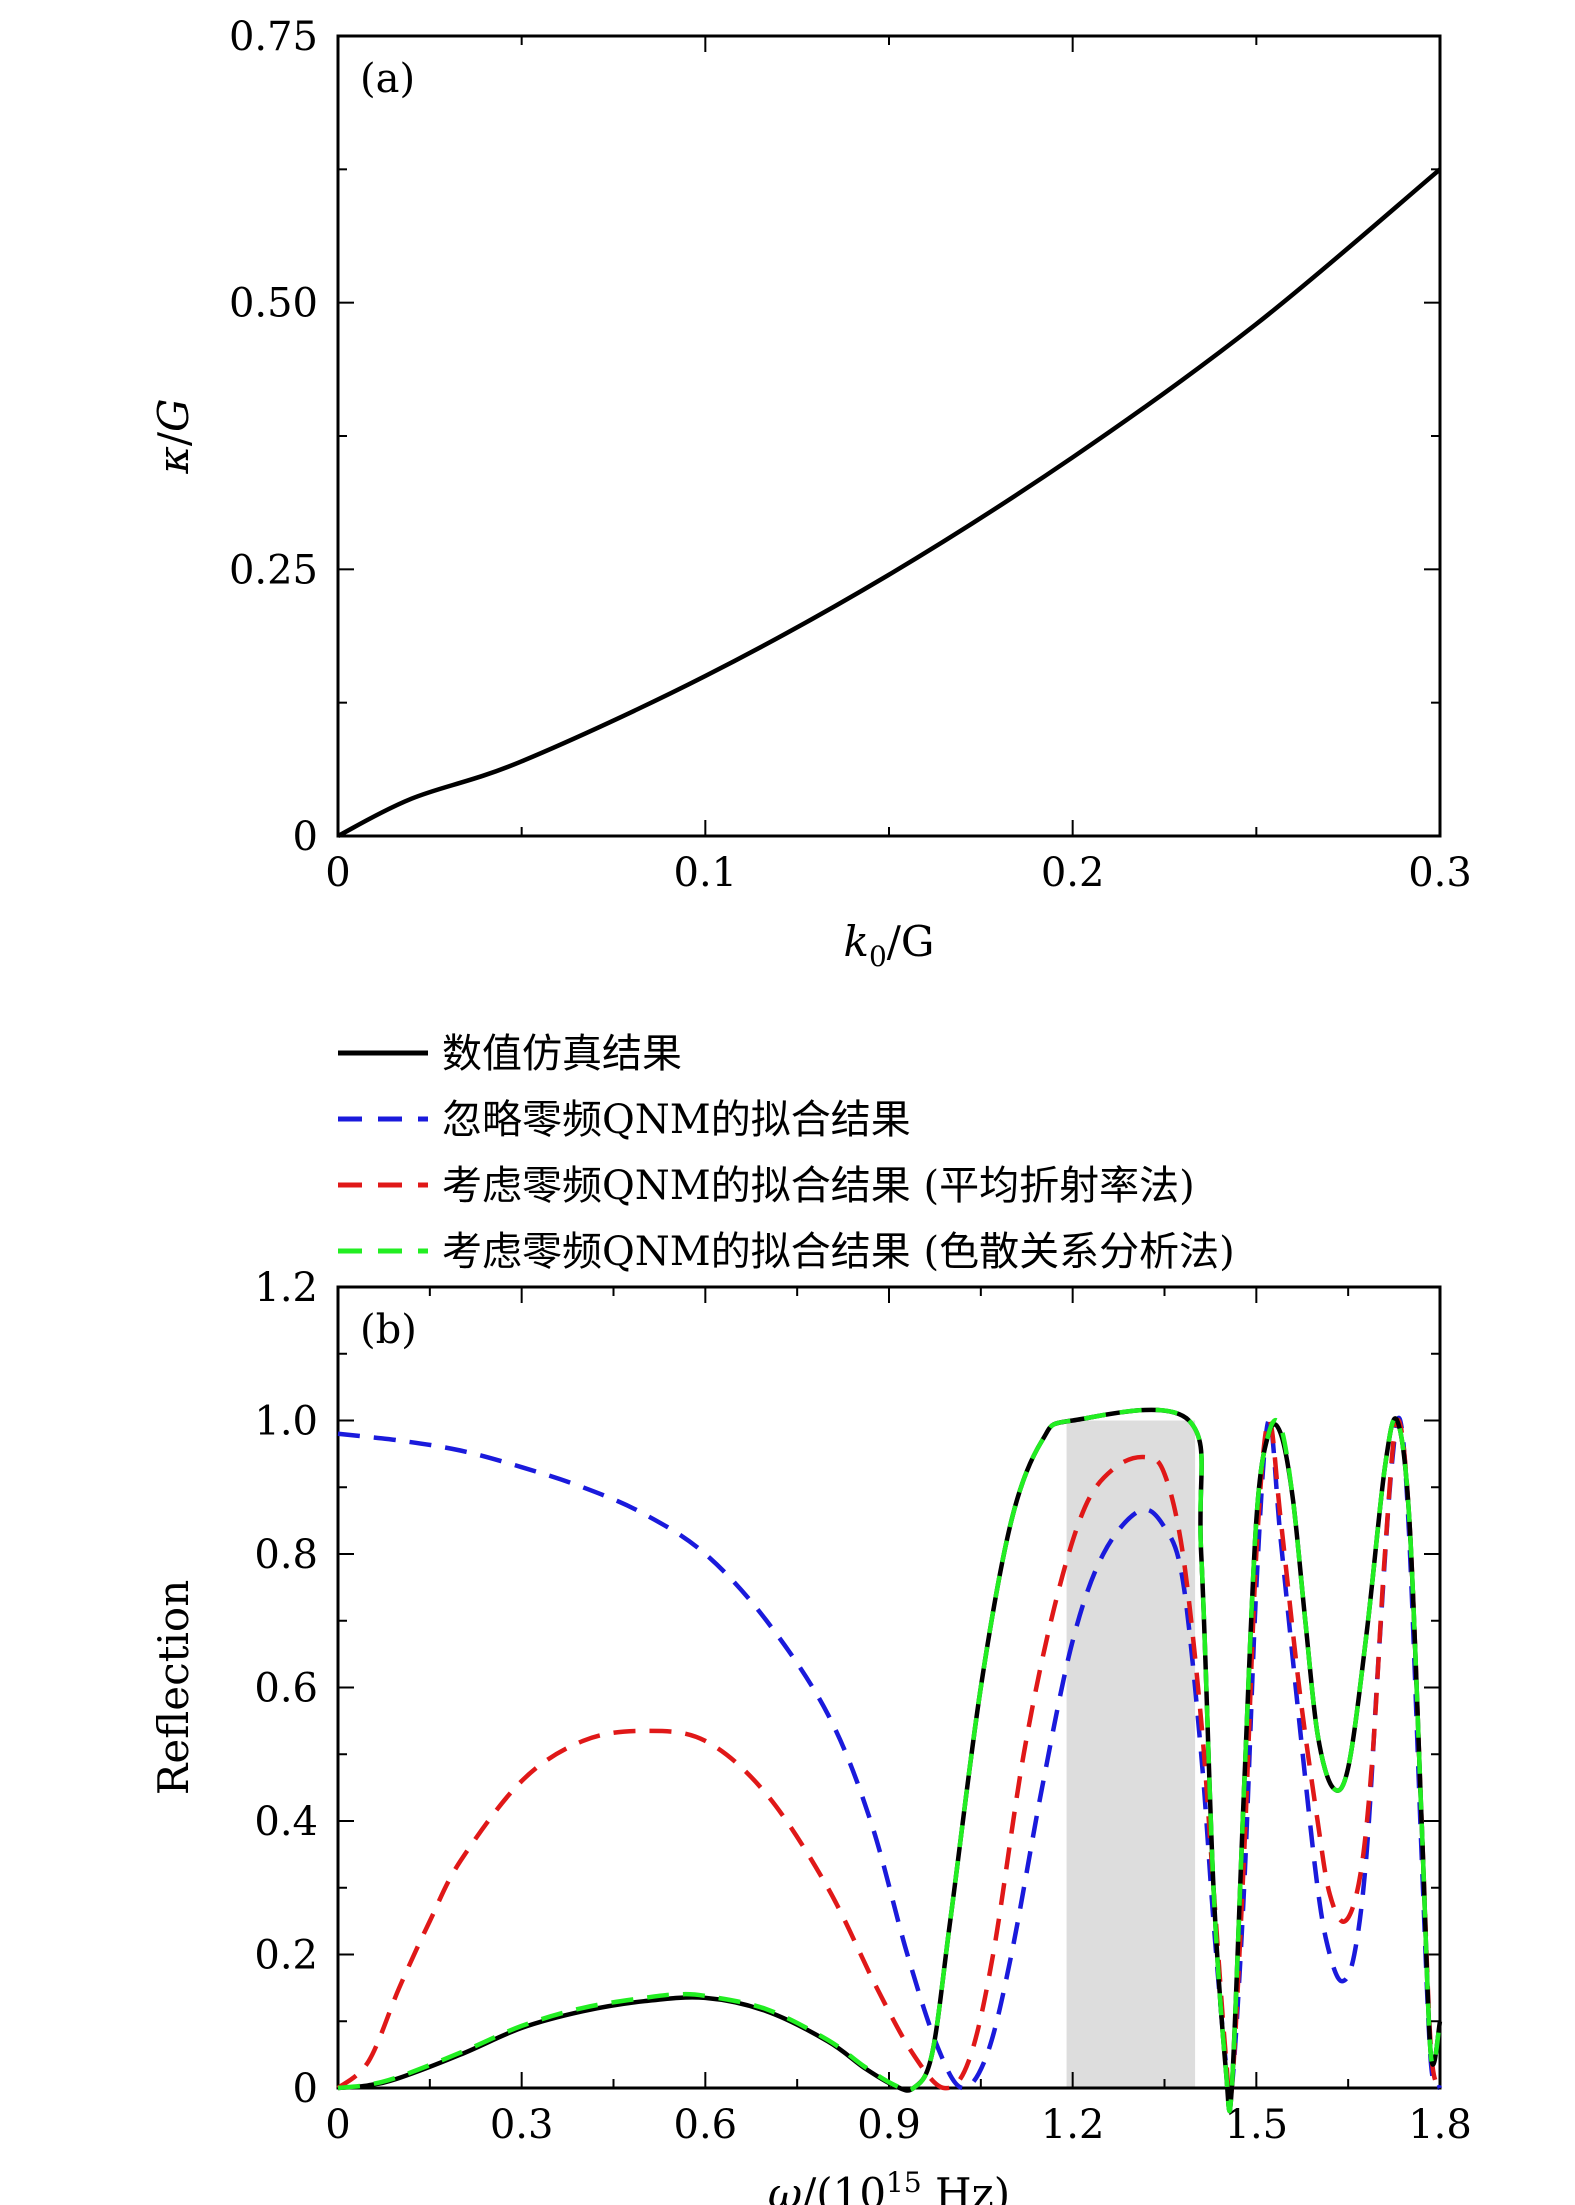 This screenshot has width=1575, height=2205. I want to click on y-tick-label: 0.75, so click(273, 37).